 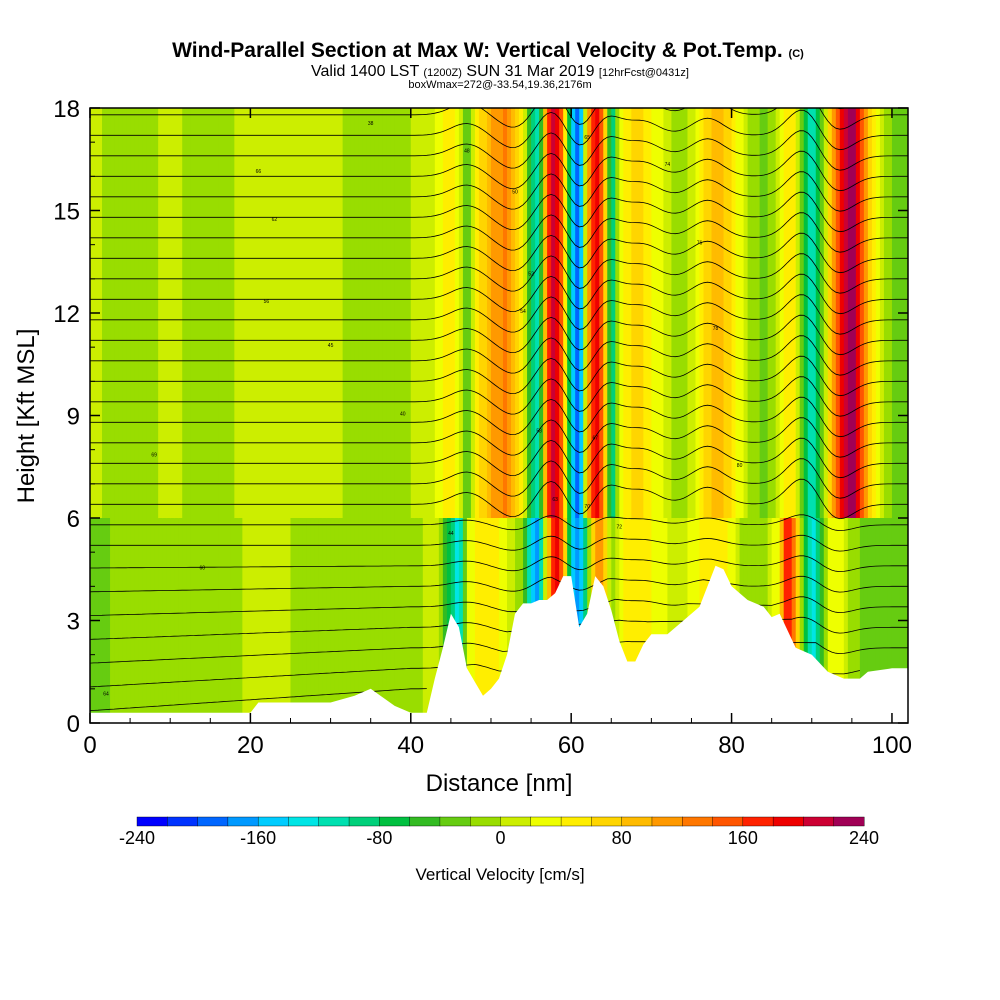 What do you see at coordinates (379, 838) in the screenshot?
I see `colorbar-tick-label: -80` at bounding box center [379, 838].